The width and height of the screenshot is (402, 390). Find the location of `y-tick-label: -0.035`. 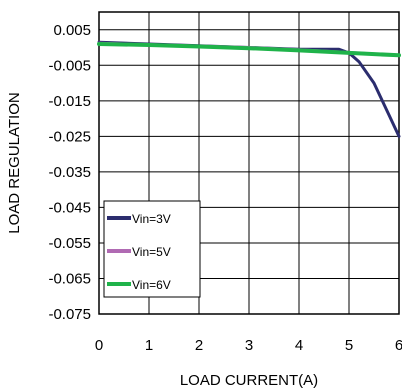

y-tick-label: -0.035 is located at coordinates (69, 172).